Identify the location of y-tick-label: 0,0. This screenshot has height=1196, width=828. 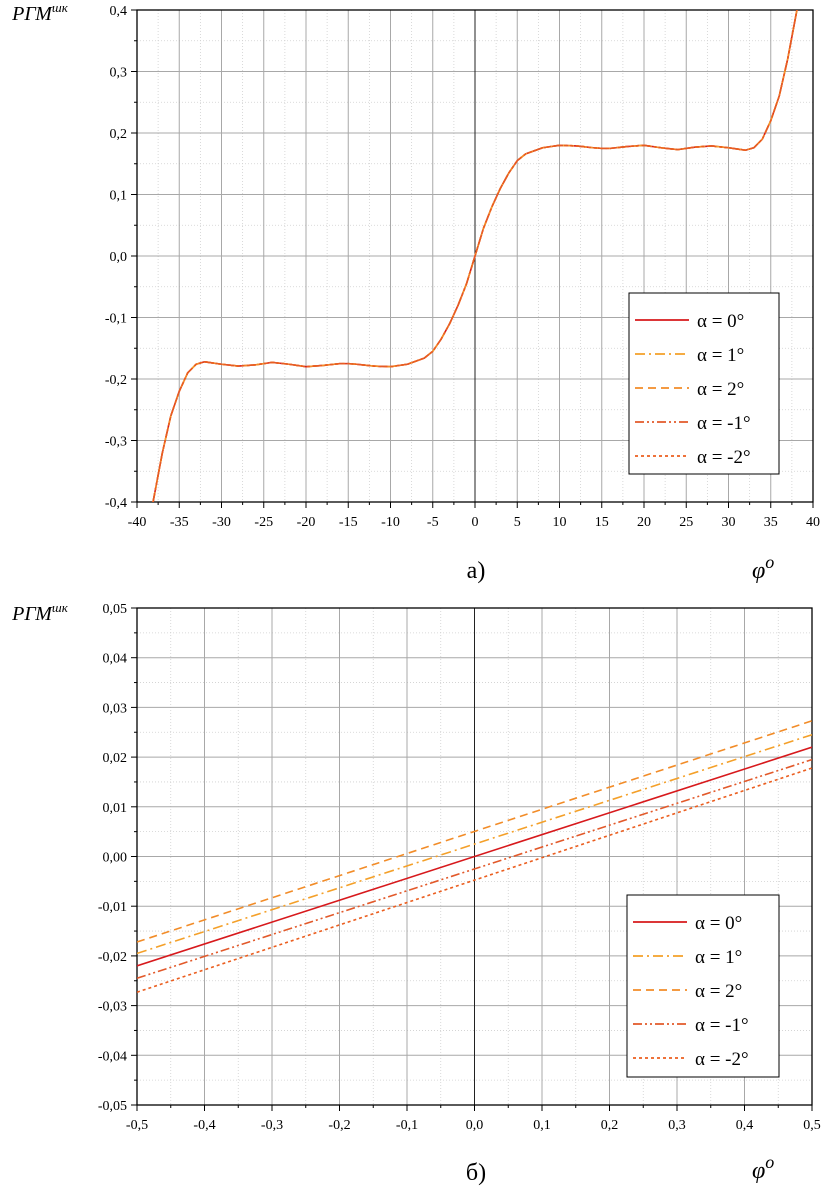
(119, 257).